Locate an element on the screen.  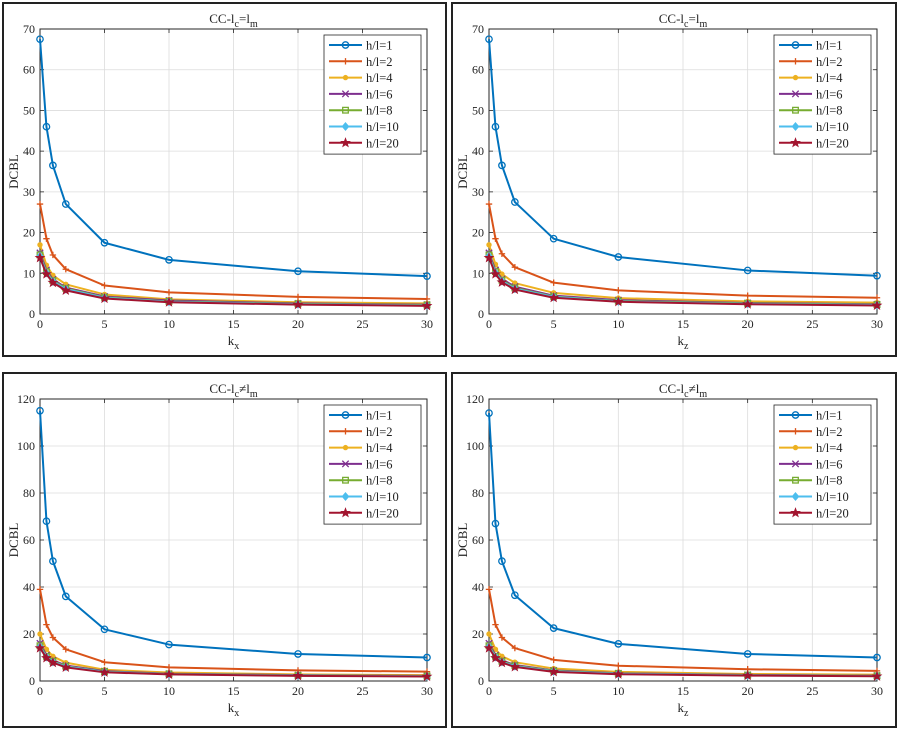
x-tick-label: 15 is located at coordinates (234, 691).